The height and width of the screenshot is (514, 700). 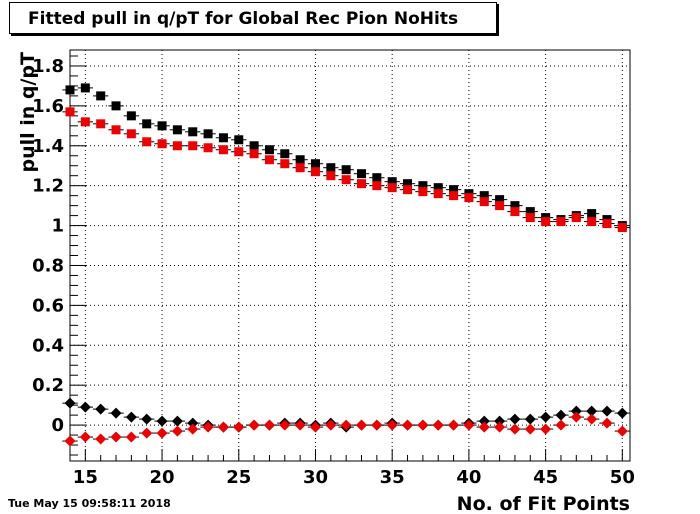 I want to click on x-axis-title: No. of Fit Points, so click(x=543, y=503).